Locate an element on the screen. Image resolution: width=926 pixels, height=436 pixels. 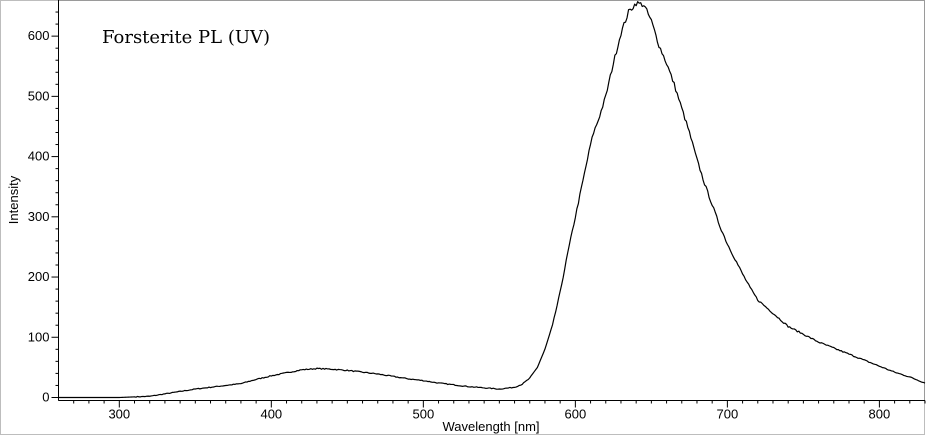
x-tick-label: 400 is located at coordinates (271, 414).